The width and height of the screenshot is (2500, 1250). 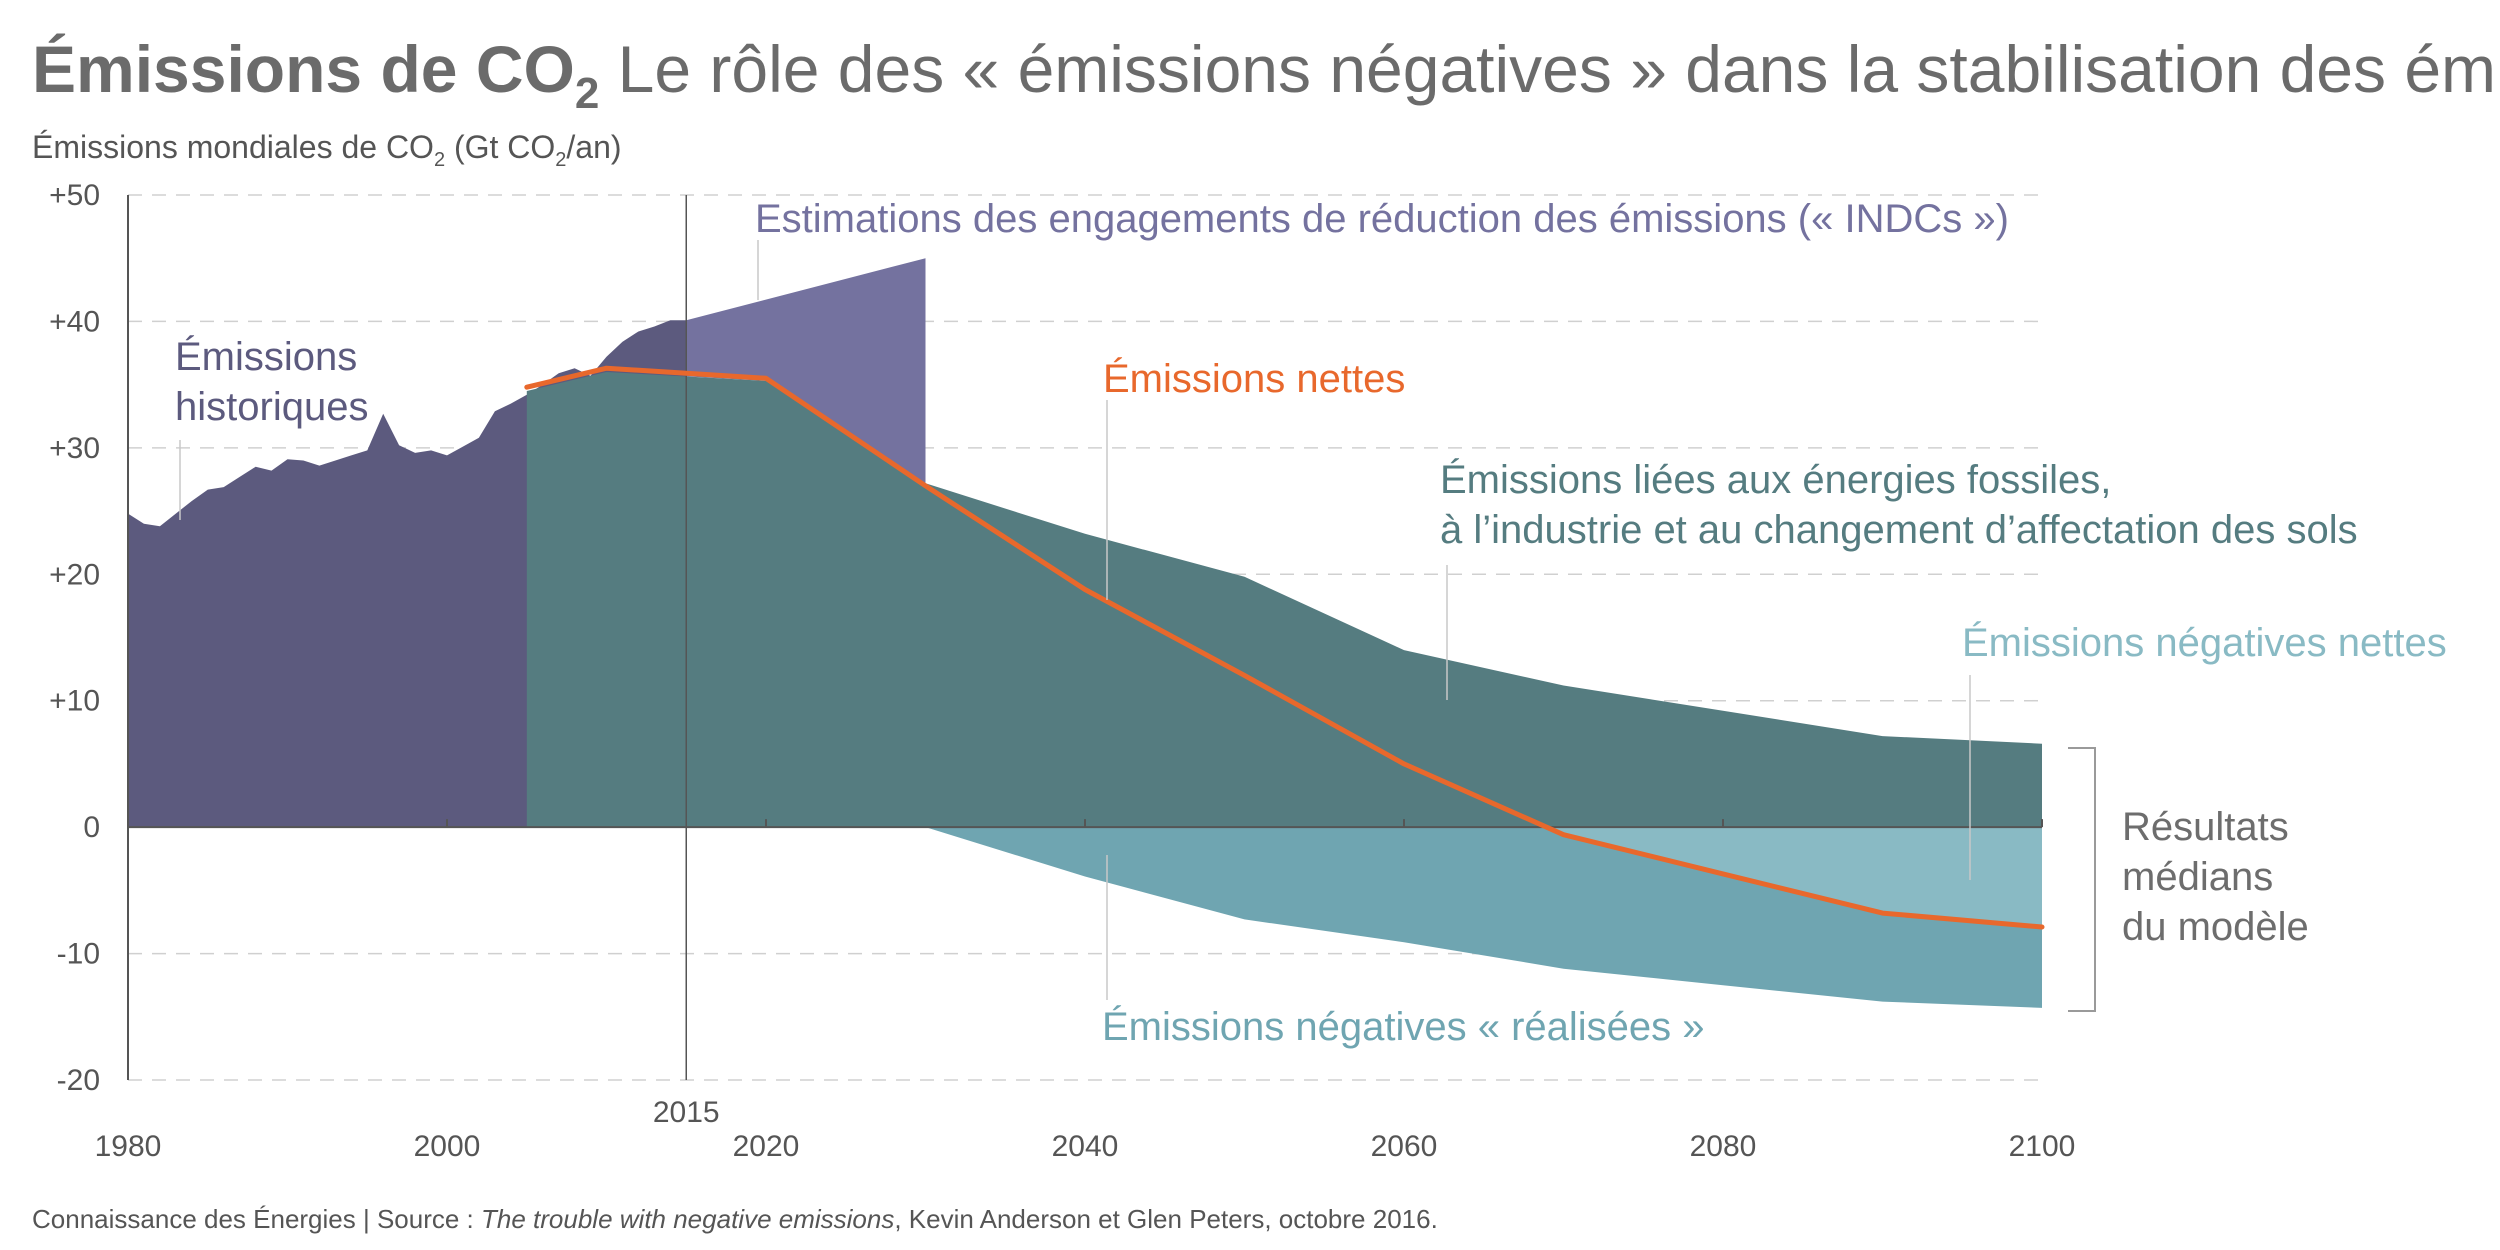 I want to click on y-axis-label: Émissions mondiales de CO2 (Gt CO2/an), so click(x=327, y=150).